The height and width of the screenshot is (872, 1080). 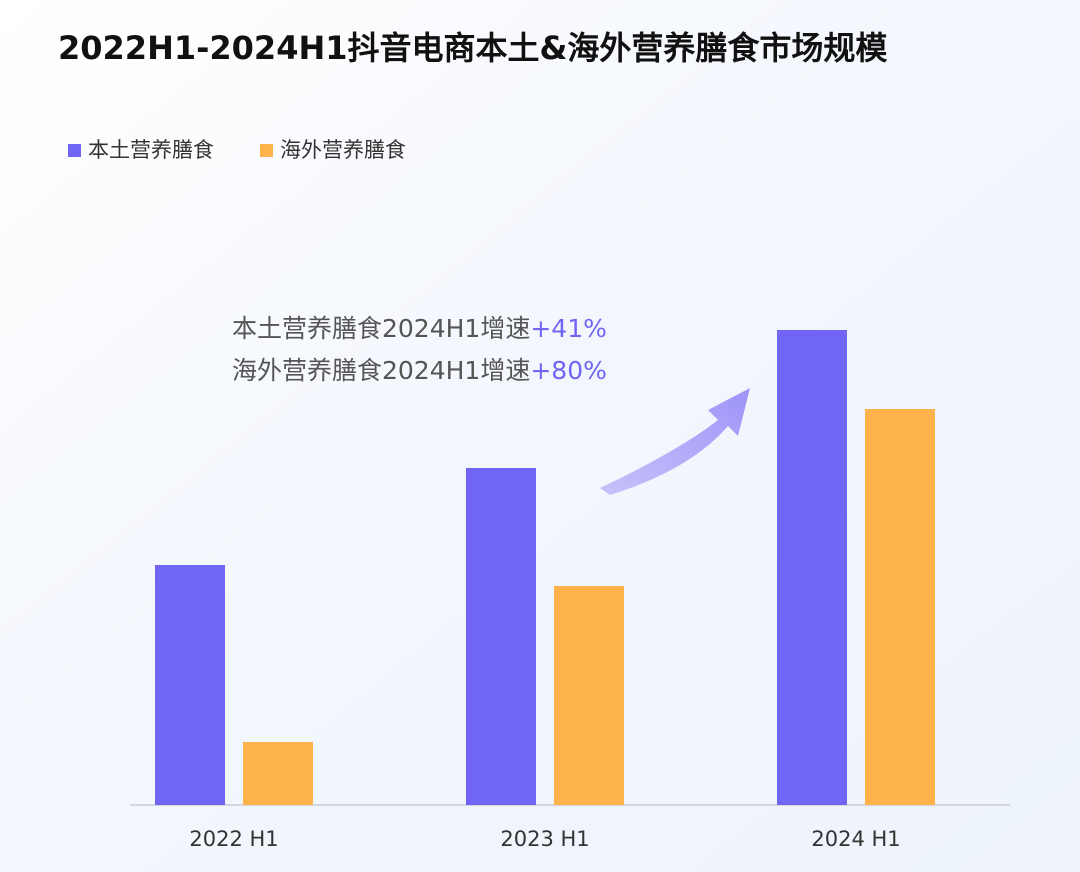 What do you see at coordinates (381, 328) in the screenshot?
I see `annotation-text: 本土营养膳食2024H1增速` at bounding box center [381, 328].